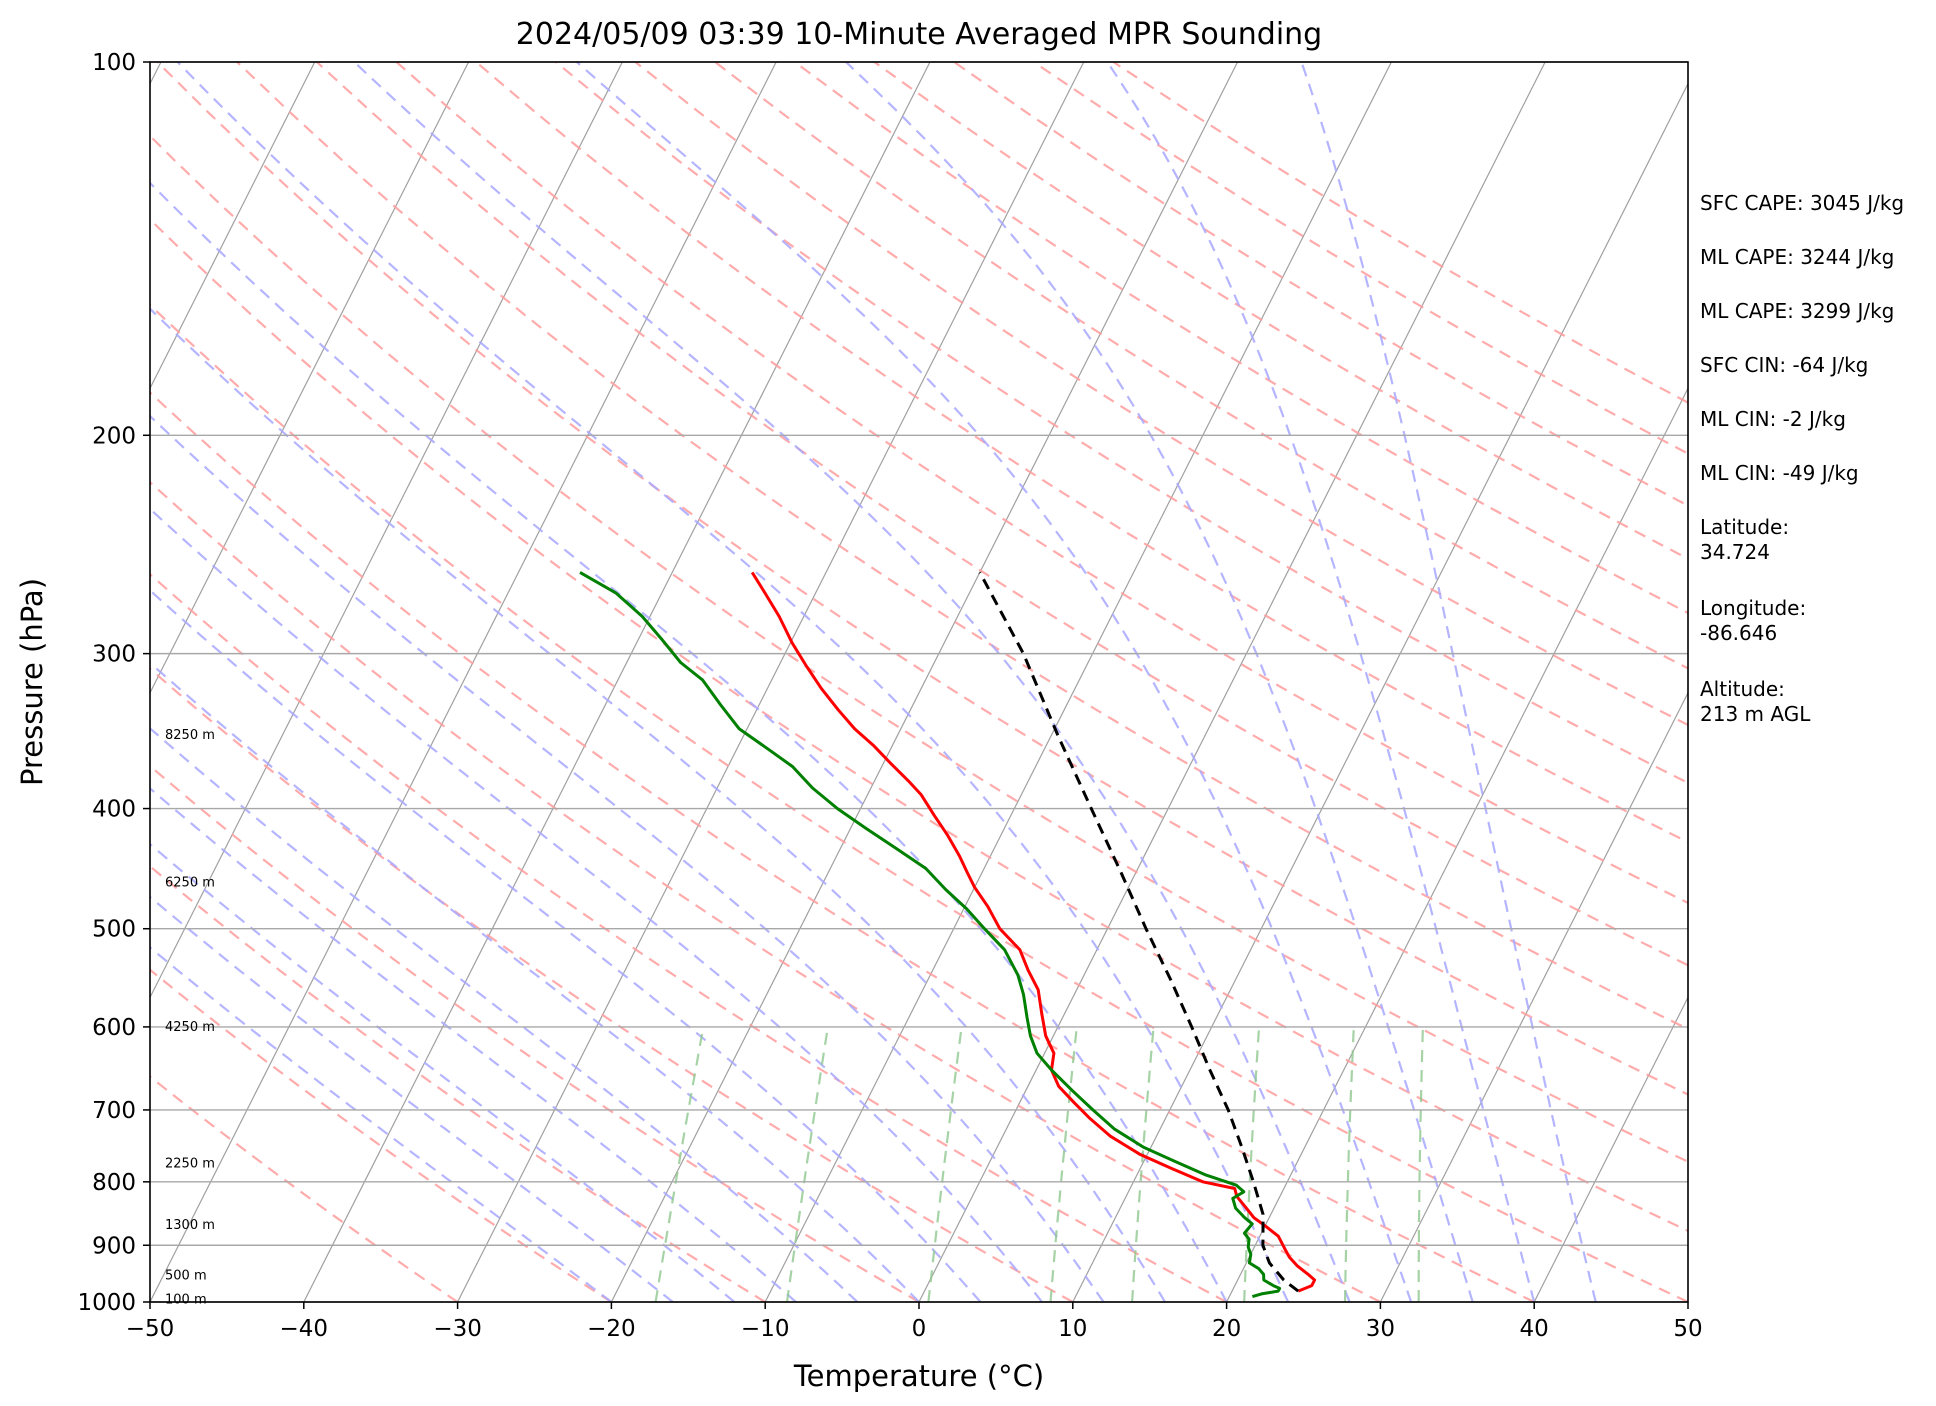 The width and height of the screenshot is (1936, 1406). I want to click on height-label: 100 m, so click(186, 1299).